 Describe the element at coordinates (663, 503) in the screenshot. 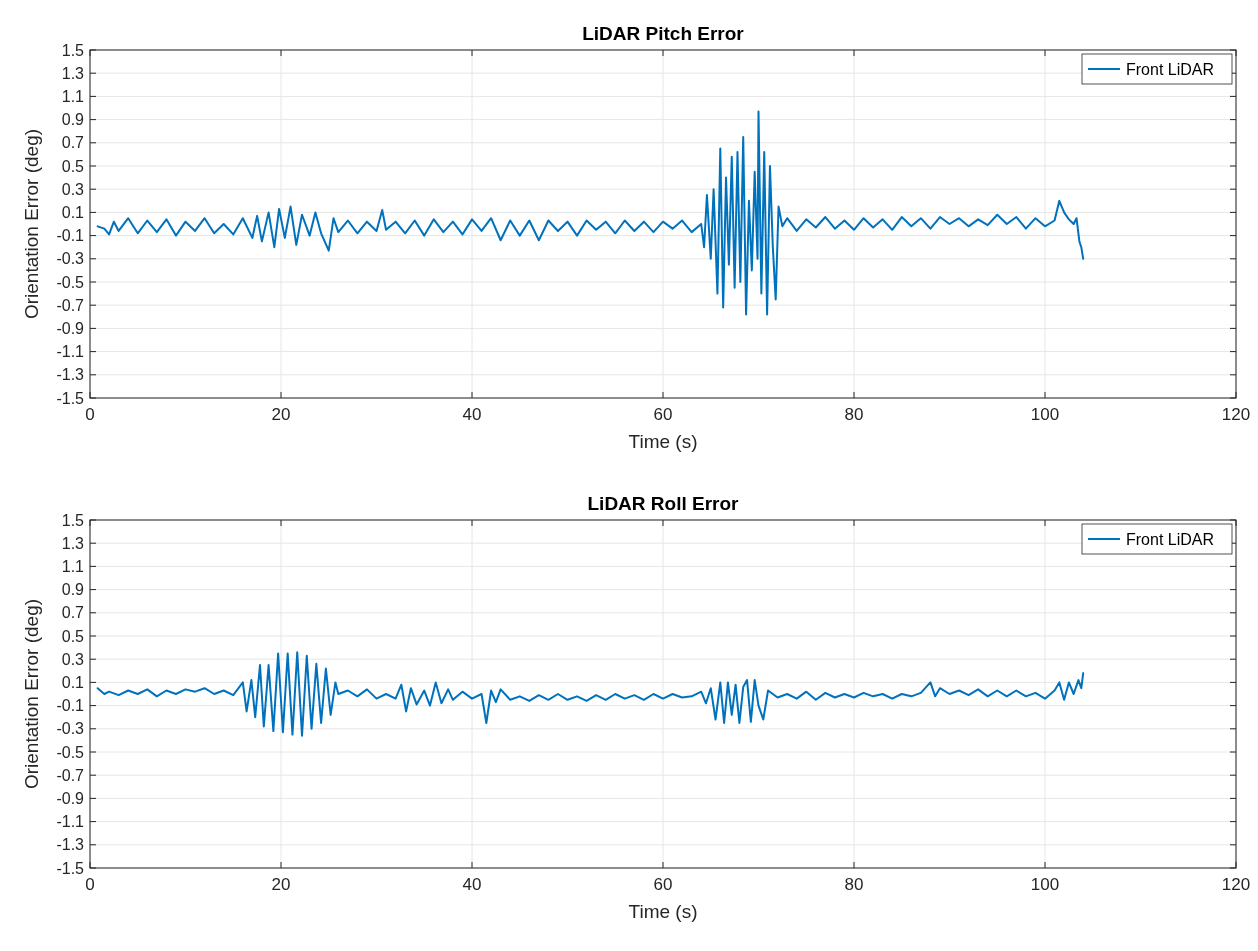

I see `chart-title: LiDAR Roll Error` at that location.